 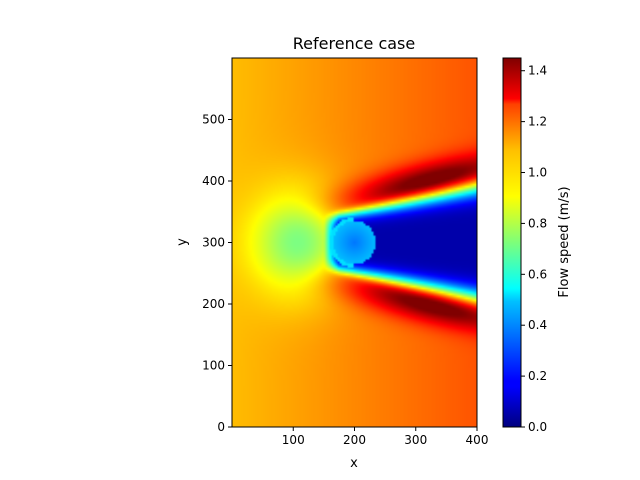 I want to click on y-tick-label: 100, so click(x=213, y=366).